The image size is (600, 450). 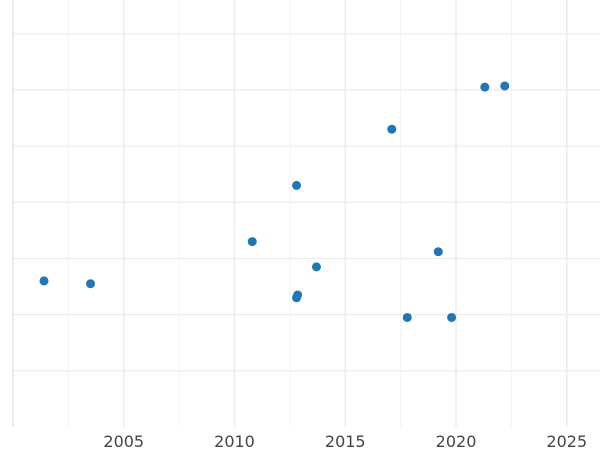 I want to click on x-tick-label: 2025, so click(x=566, y=441).